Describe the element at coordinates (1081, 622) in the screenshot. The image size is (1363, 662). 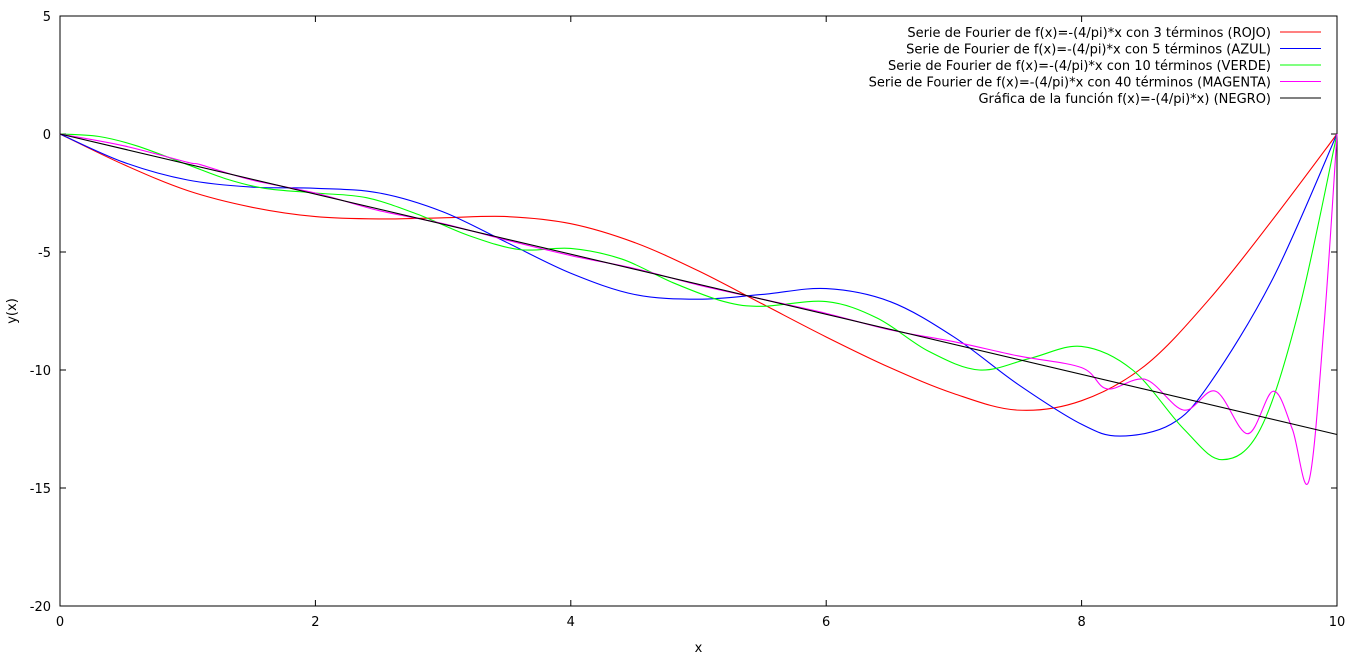
I see `x-tick-label: 8` at that location.